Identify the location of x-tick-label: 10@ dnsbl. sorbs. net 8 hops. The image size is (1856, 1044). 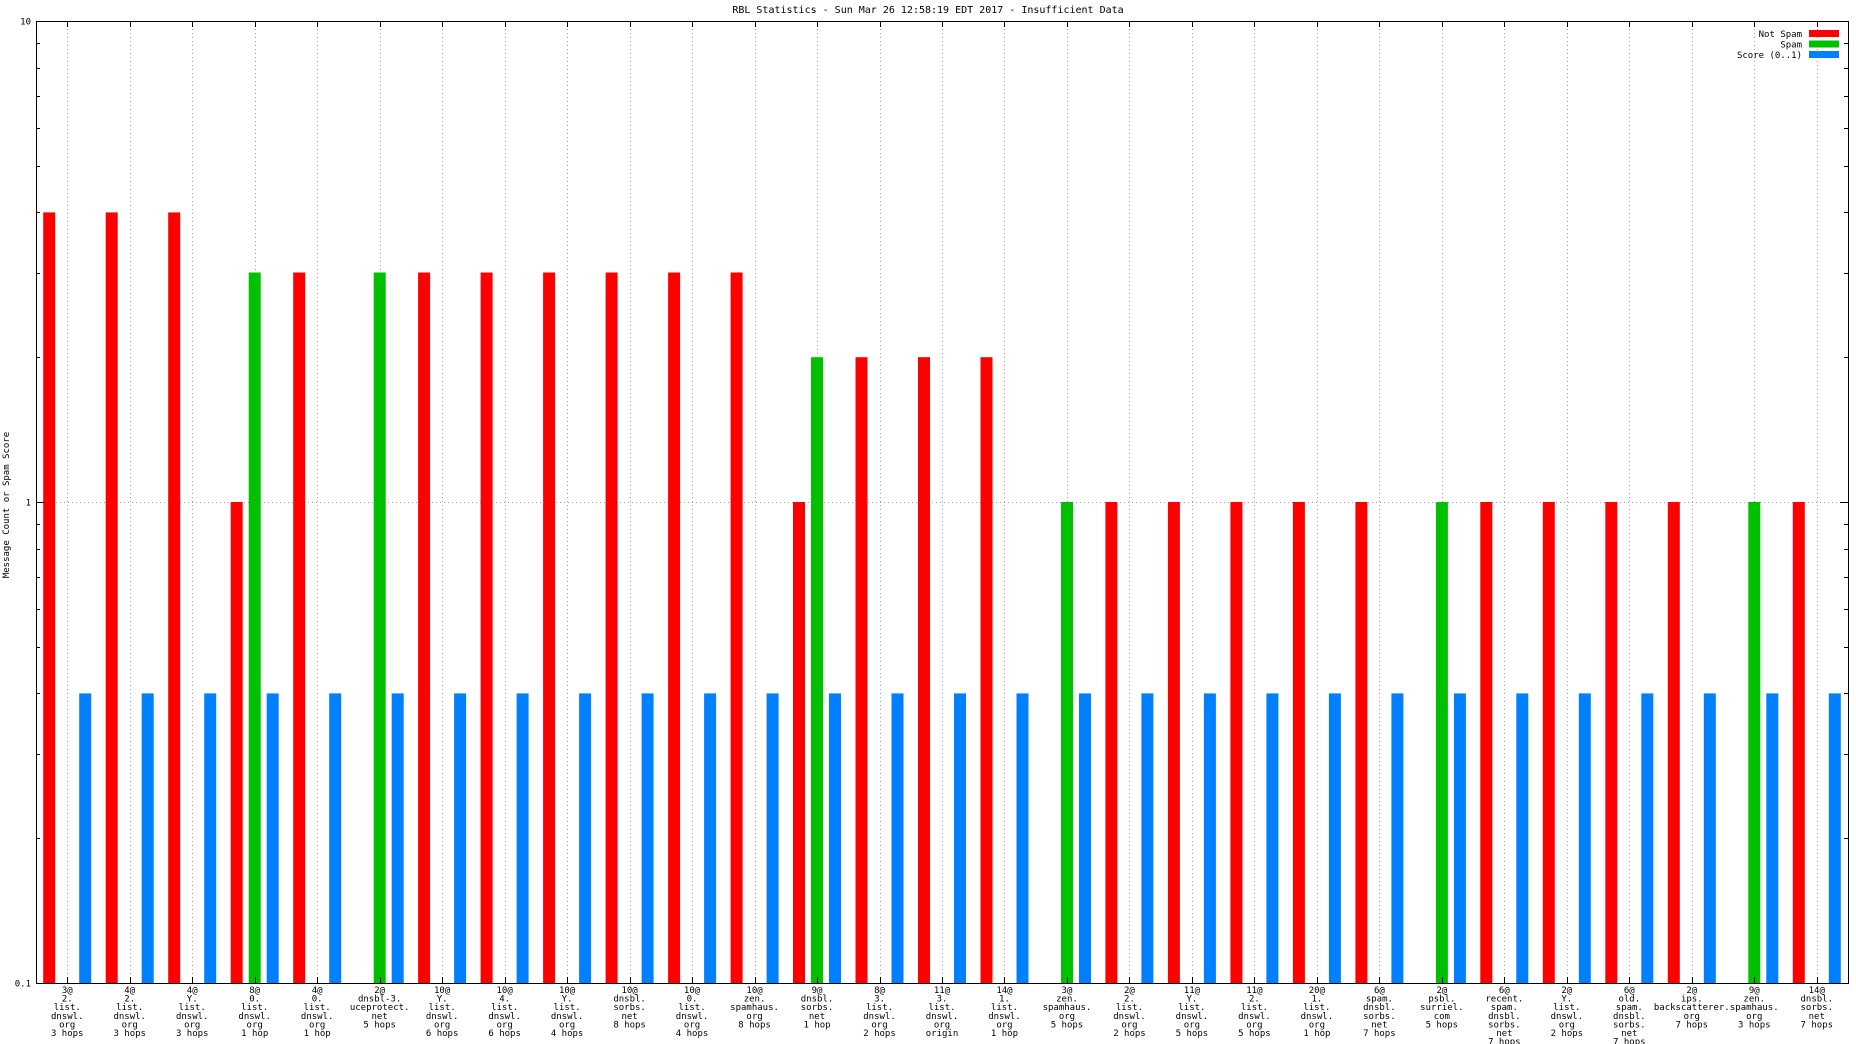
(629, 1008).